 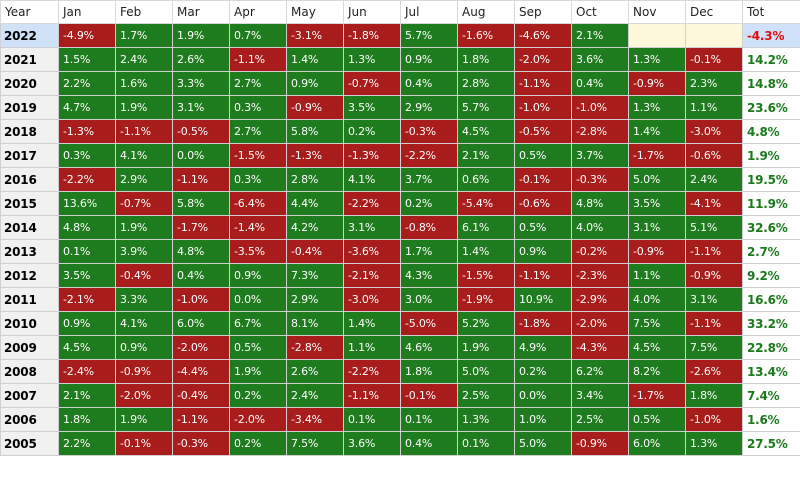 I want to click on month-return-cell: 4.3%, so click(x=429, y=275).